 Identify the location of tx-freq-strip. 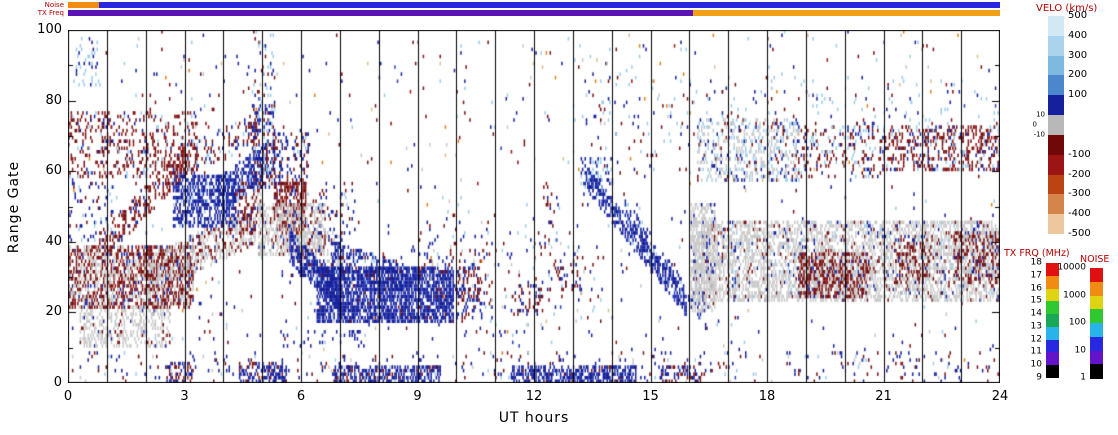
(534, 13).